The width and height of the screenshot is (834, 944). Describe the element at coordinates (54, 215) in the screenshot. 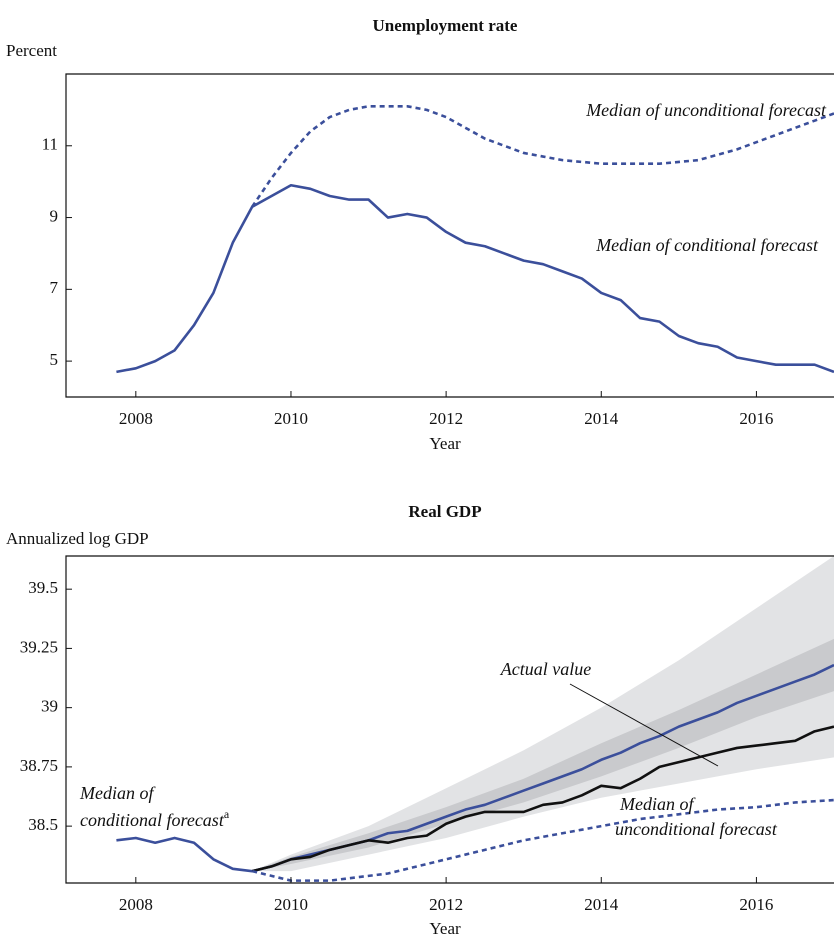

I see `y-tick-label: 9` at that location.